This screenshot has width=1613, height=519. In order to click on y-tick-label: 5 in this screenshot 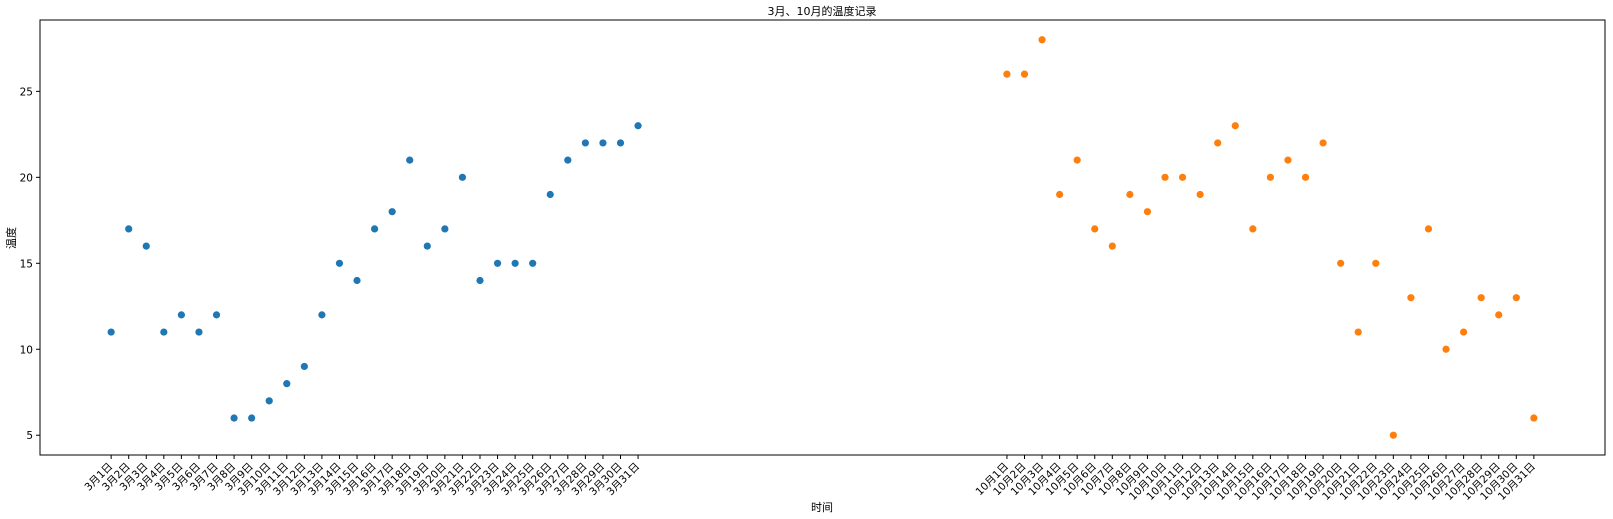, I will do `click(29, 436)`.